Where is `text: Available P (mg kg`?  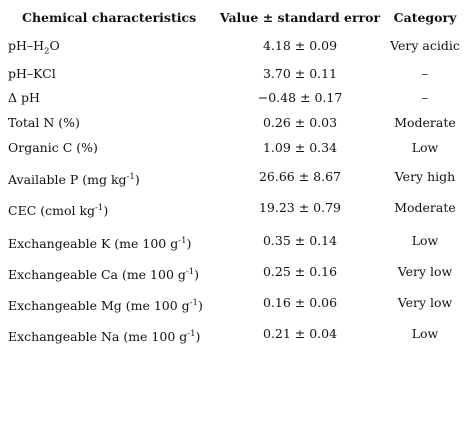 text: Available P (mg kg is located at coordinates (67, 180).